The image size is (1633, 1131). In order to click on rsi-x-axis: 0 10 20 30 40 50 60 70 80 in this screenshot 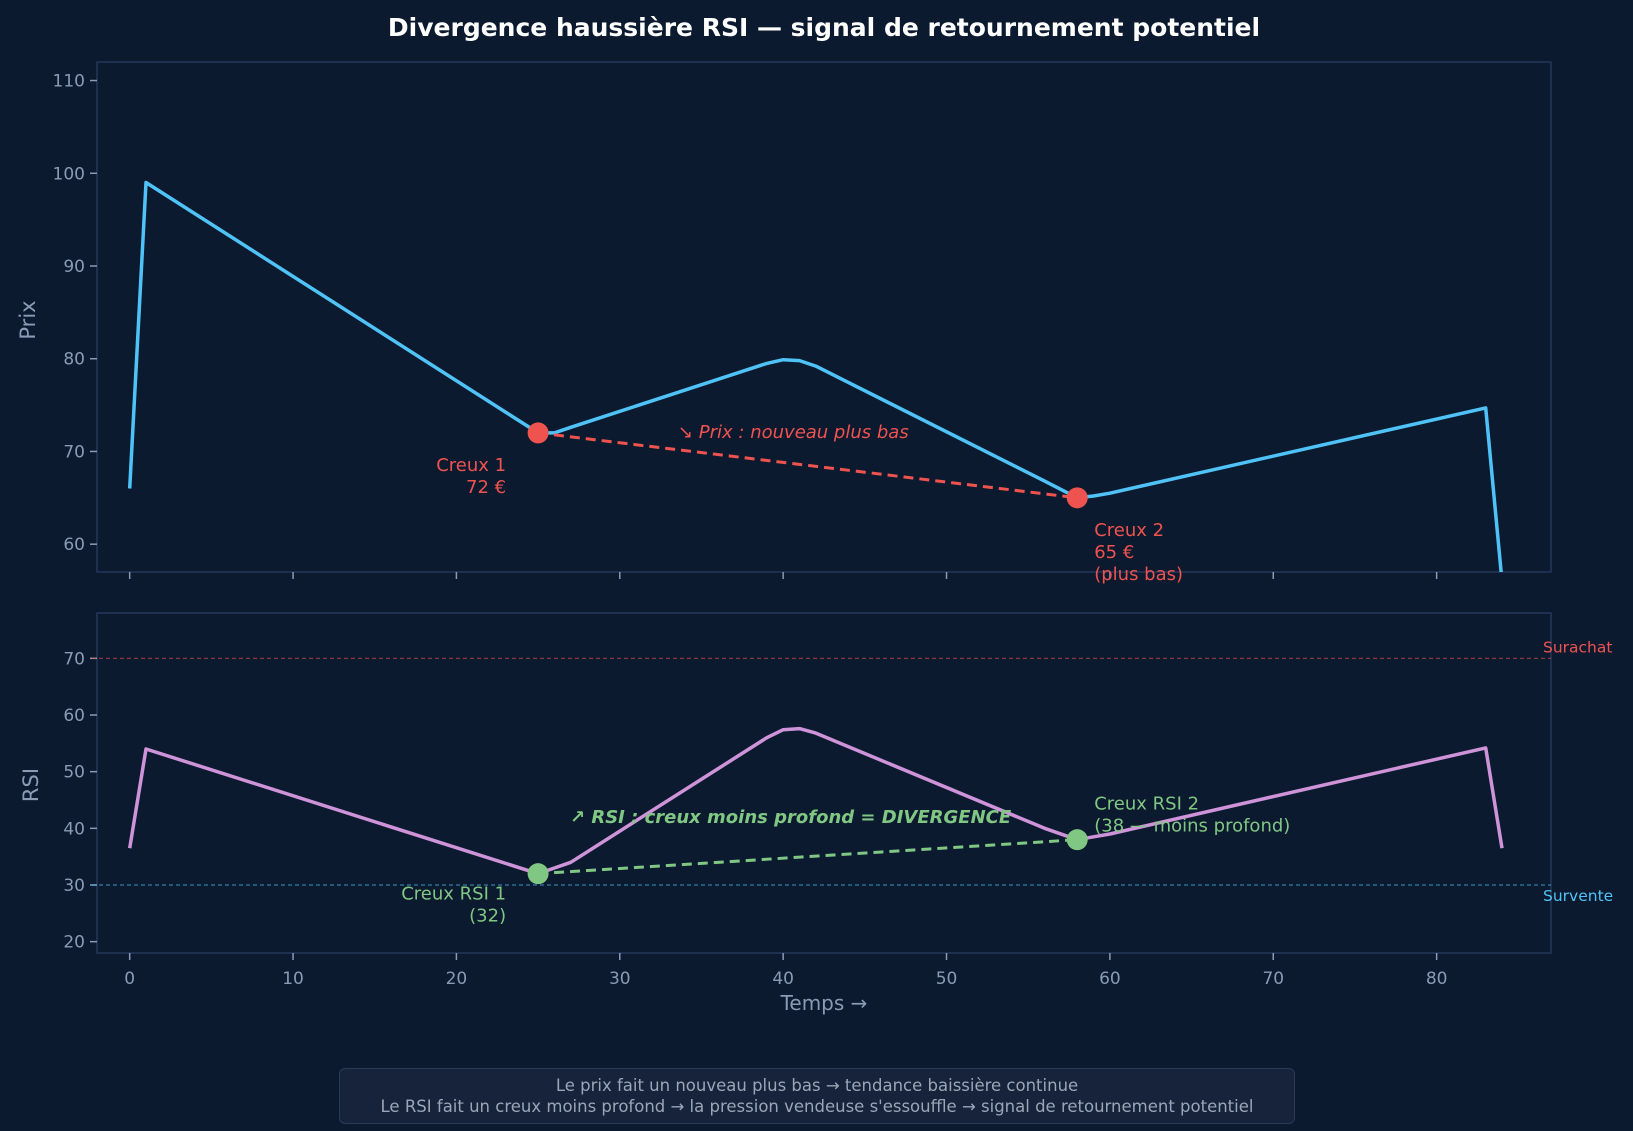, I will do `click(785, 971)`.